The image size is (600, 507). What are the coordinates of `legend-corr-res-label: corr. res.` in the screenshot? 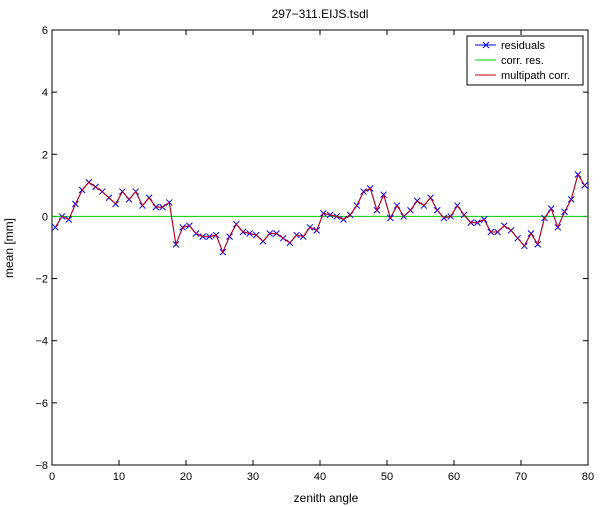 It's located at (522, 61).